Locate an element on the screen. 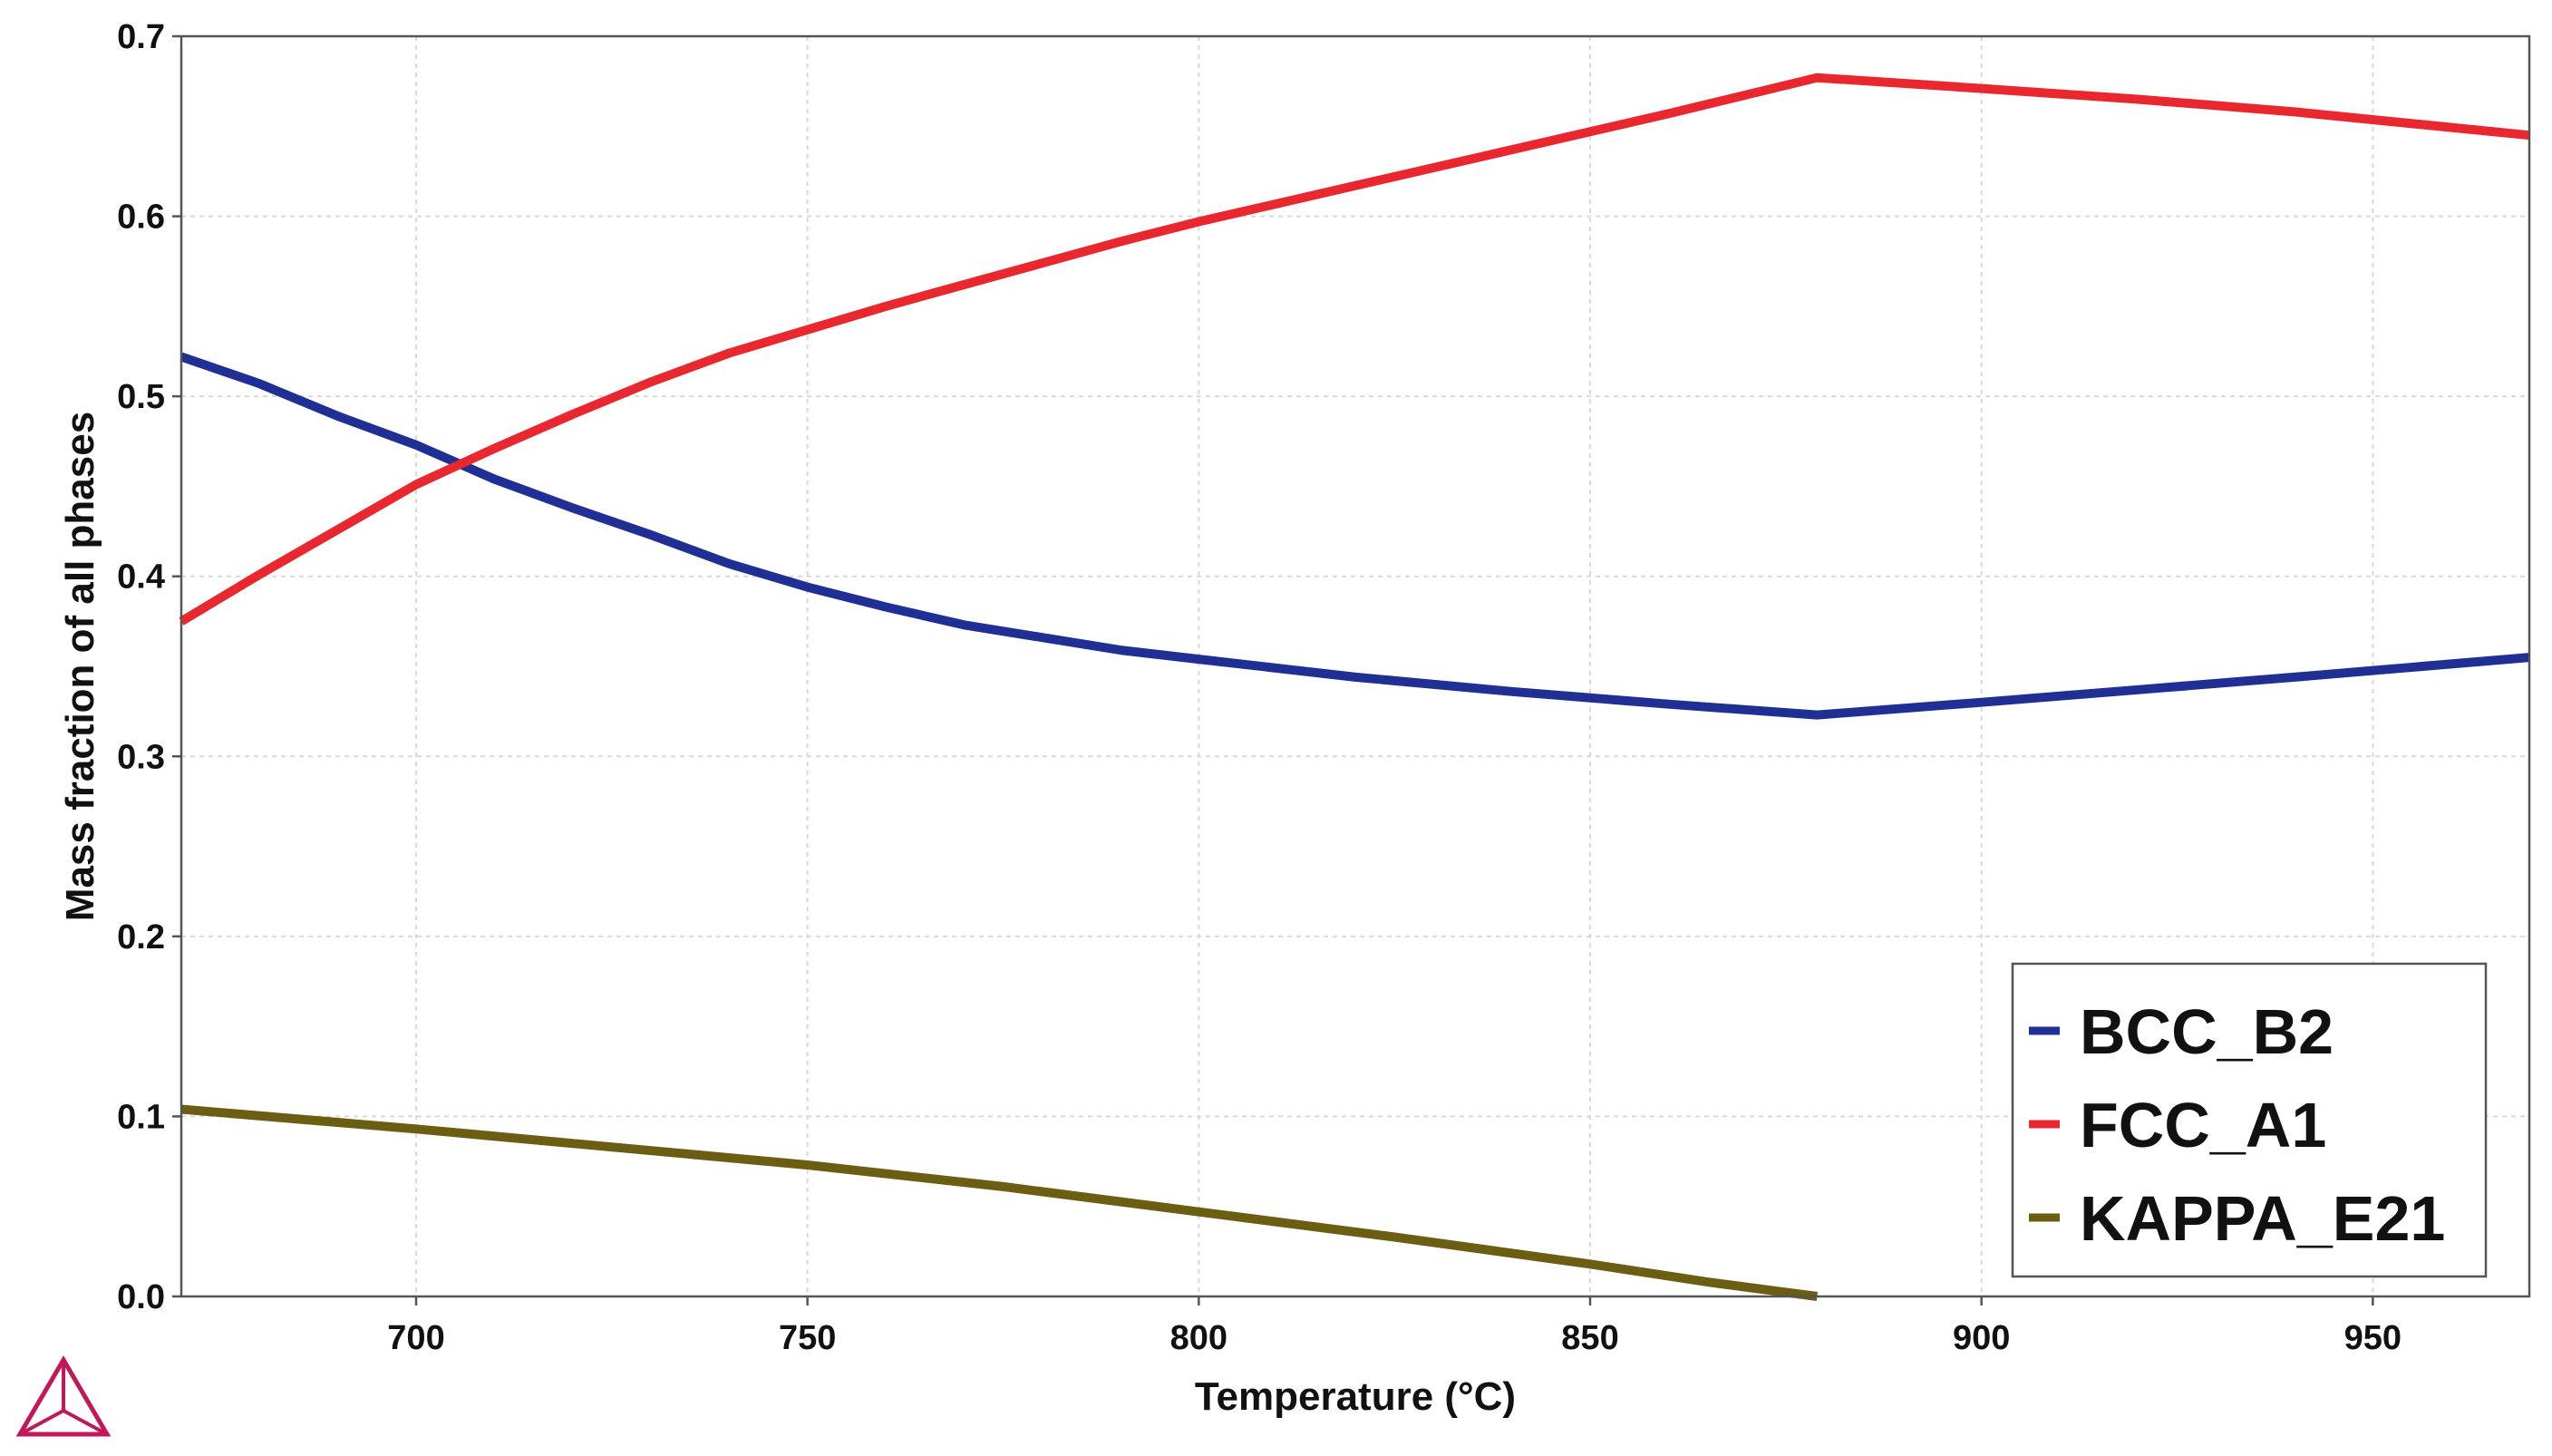 Image resolution: width=2552 pixels, height=1456 pixels. x-axis-title: Temperature (°C) is located at coordinates (1356, 1396).